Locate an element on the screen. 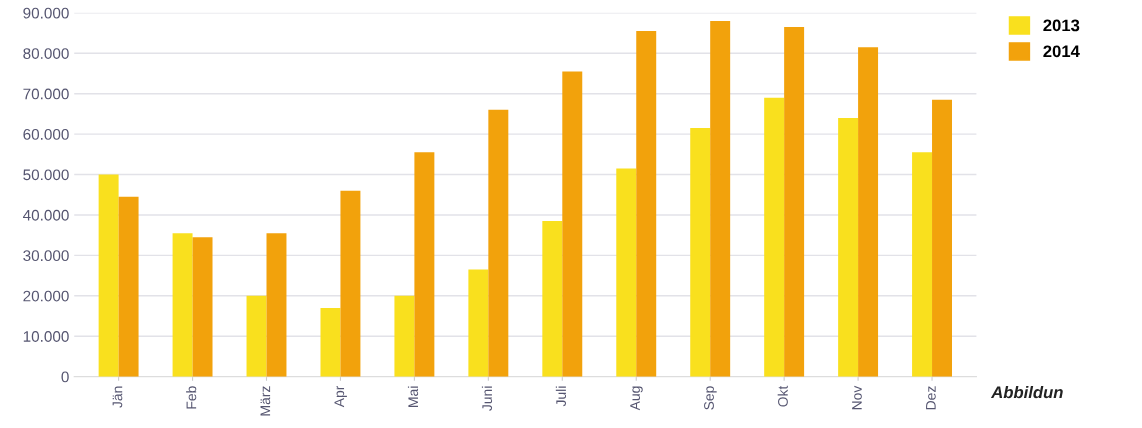  y-tick-label: 20.000 is located at coordinates (46, 296).